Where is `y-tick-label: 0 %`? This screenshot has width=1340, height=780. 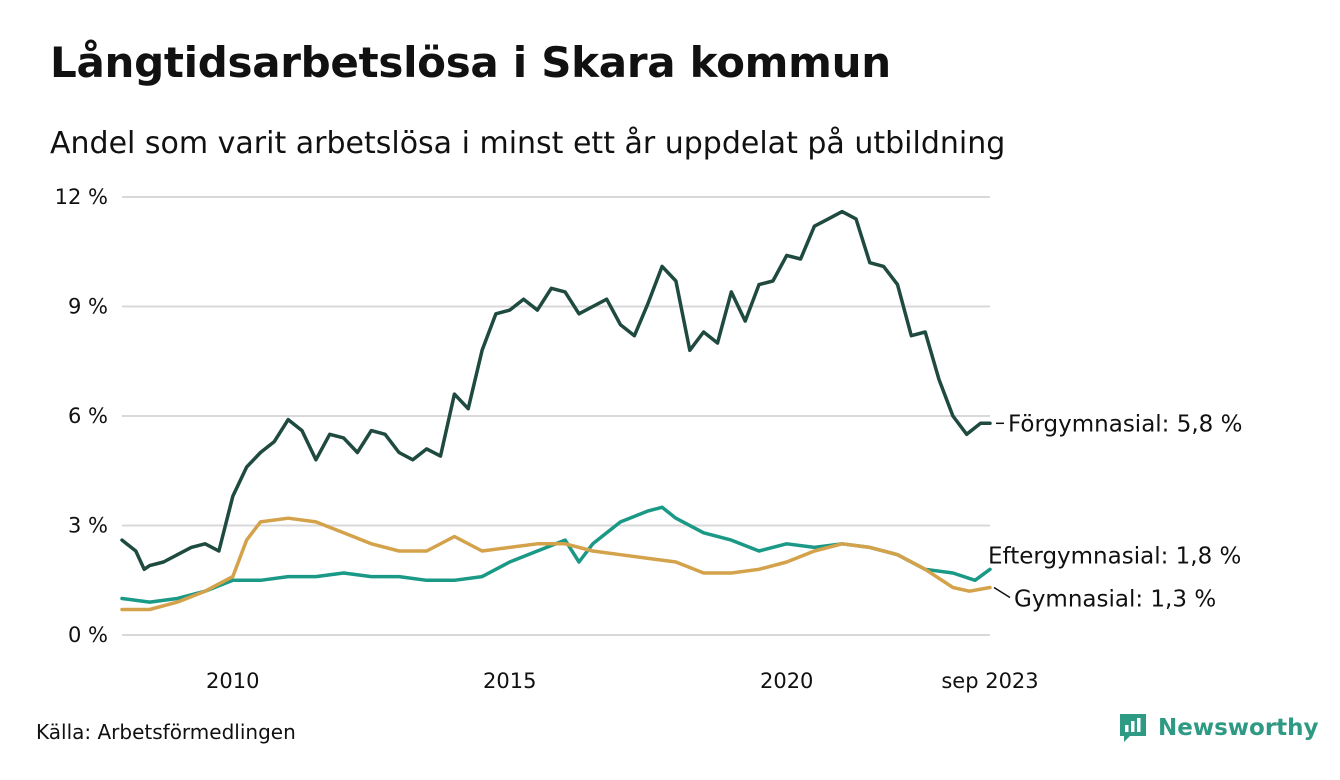 y-tick-label: 0 % is located at coordinates (88, 635).